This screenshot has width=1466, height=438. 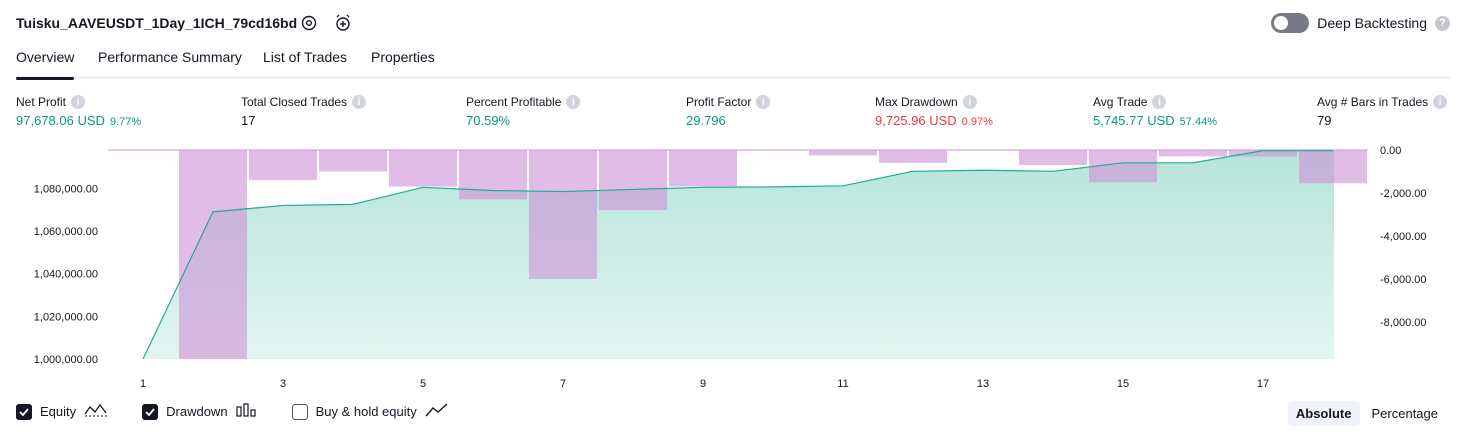 What do you see at coordinates (842, 384) in the screenshot?
I see `x-tick-label: 11` at bounding box center [842, 384].